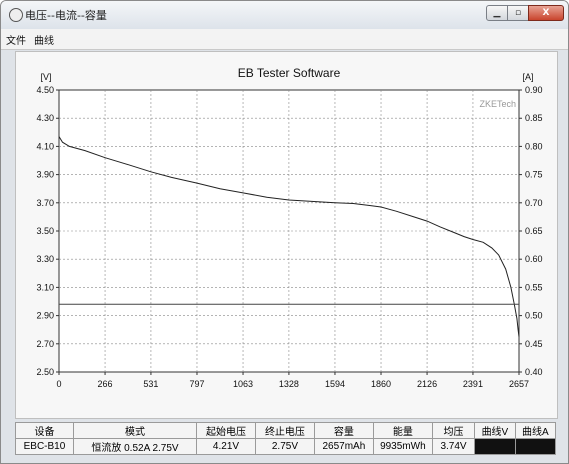 This screenshot has width=569, height=464. I want to click on header-cell: 终止电压, so click(284, 430).